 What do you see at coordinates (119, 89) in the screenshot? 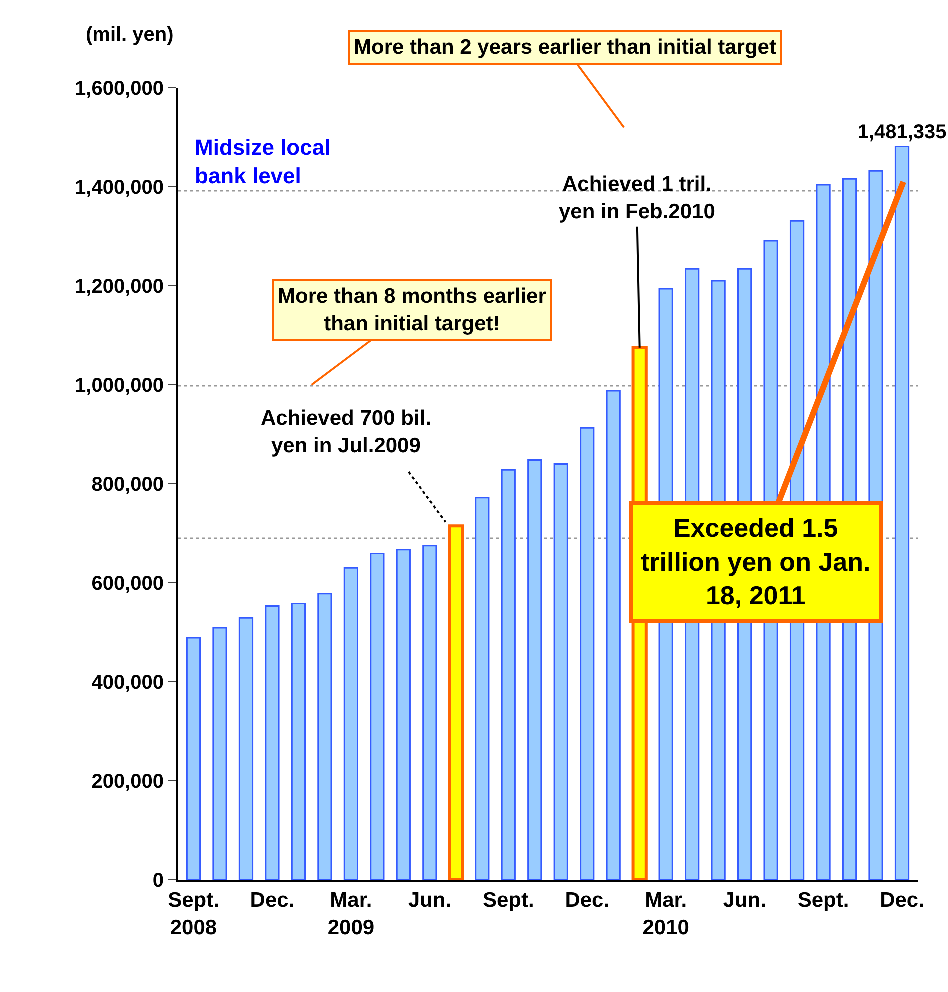
I see `y-tick-label: 1,600,000` at bounding box center [119, 89].